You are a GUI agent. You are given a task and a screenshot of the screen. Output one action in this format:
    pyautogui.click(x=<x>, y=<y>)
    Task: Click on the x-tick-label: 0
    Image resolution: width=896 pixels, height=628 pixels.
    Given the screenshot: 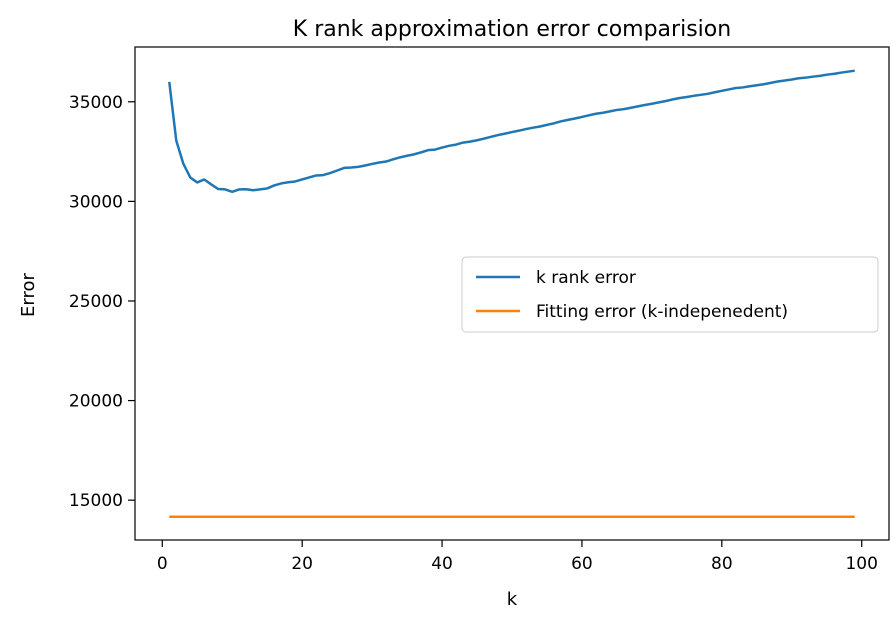 What is the action you would take?
    pyautogui.click(x=162, y=564)
    